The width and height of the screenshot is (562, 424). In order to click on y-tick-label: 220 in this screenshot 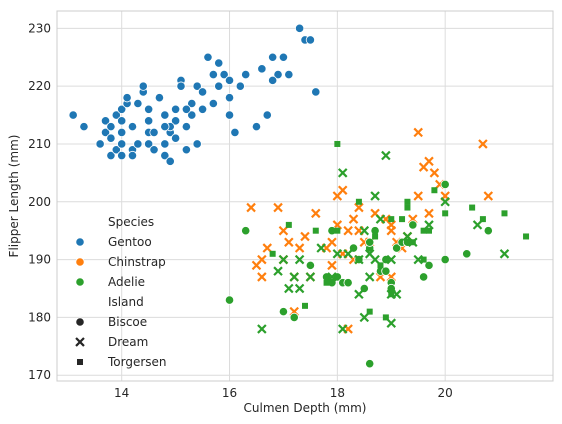, I will do `click(39, 86)`.